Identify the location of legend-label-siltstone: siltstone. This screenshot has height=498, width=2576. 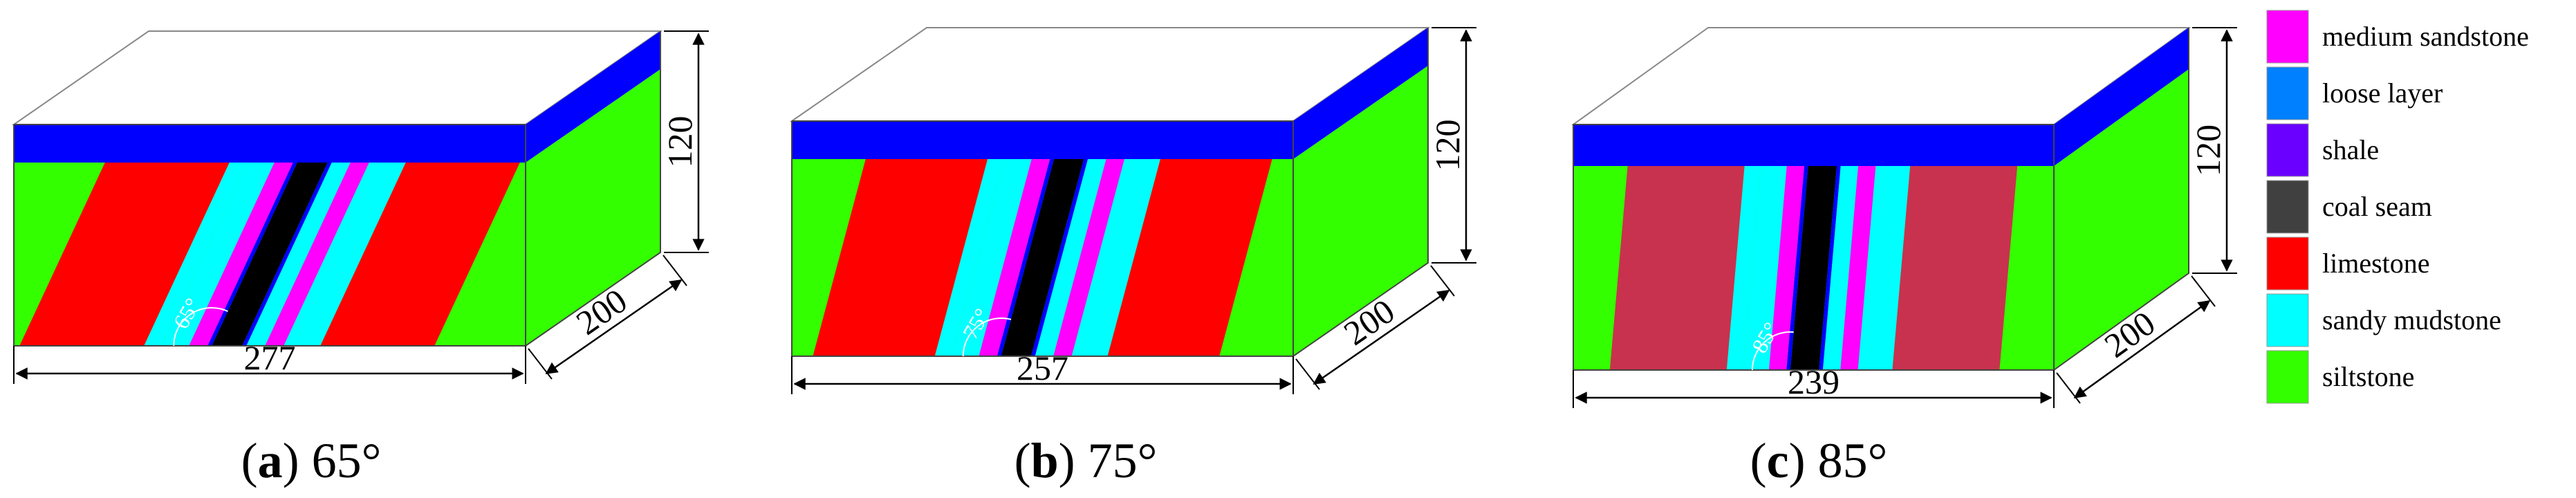
(2368, 376).